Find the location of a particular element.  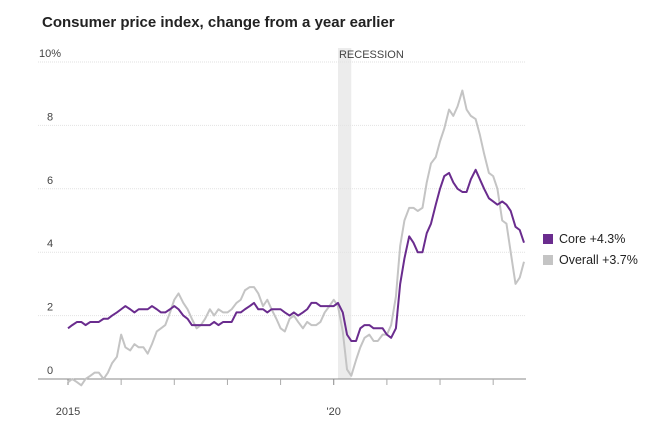

x-tick-label: 2015 is located at coordinates (68, 412).